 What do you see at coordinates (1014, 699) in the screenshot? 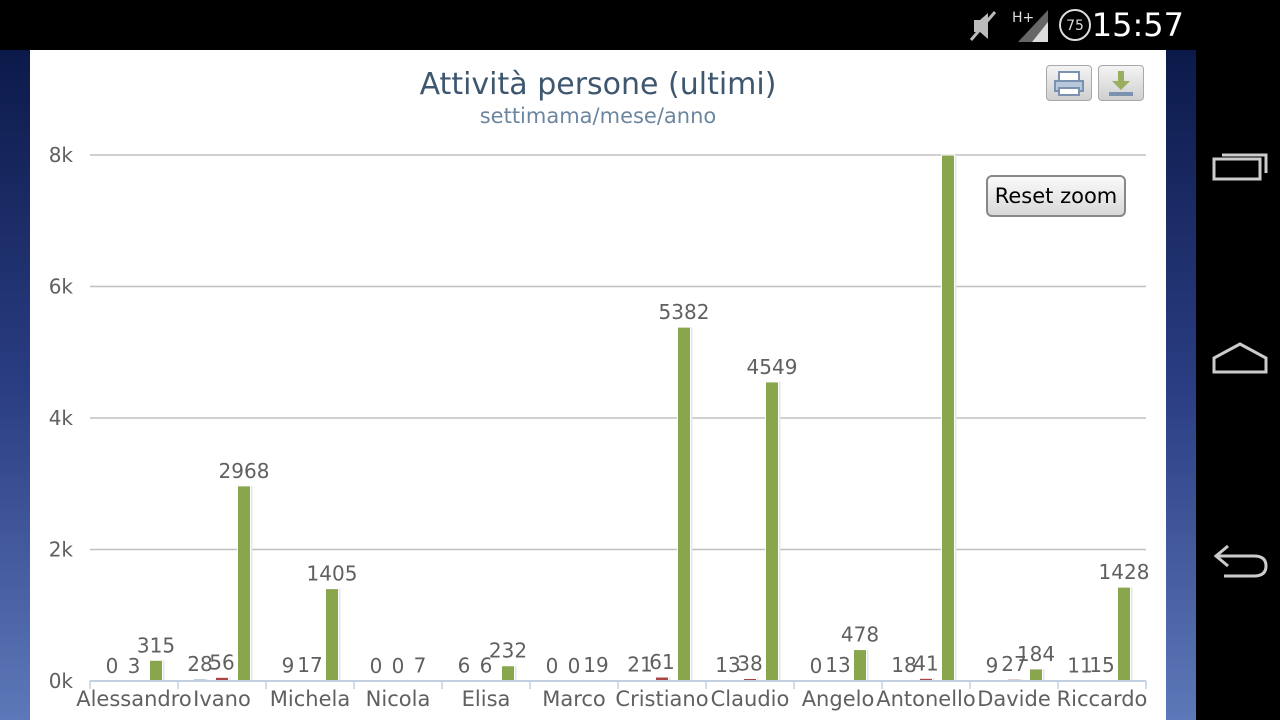
I see `x-tick-label: Davide` at bounding box center [1014, 699].